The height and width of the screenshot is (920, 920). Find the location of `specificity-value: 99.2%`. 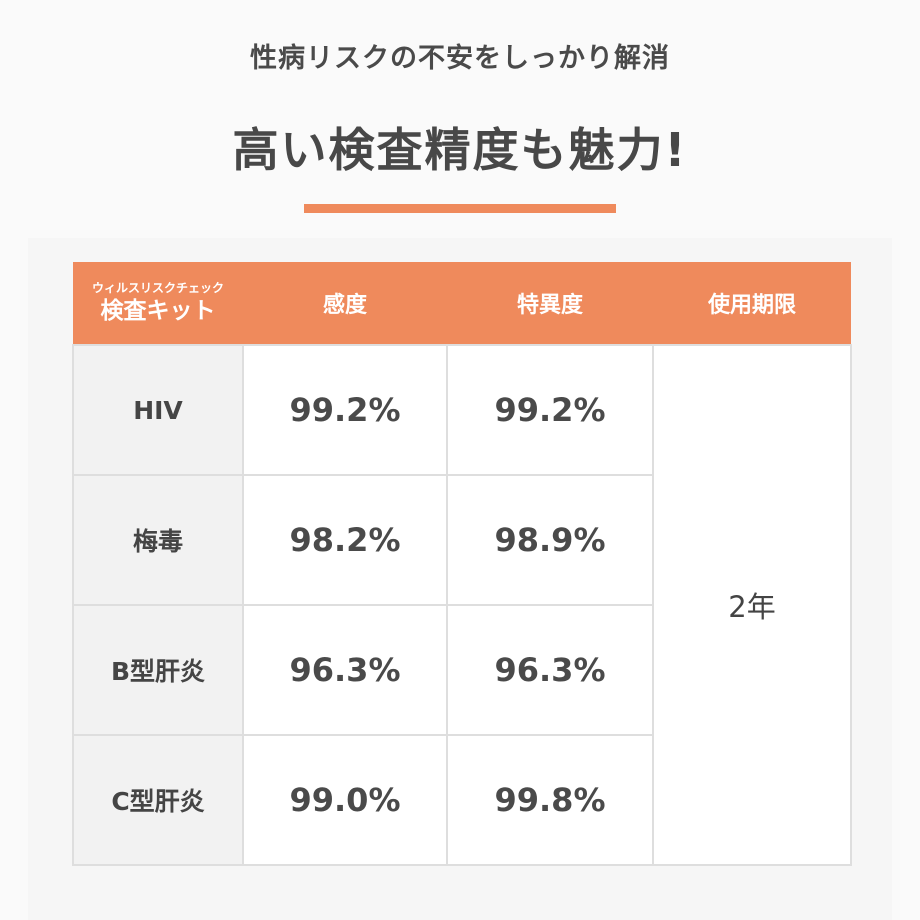

specificity-value: 99.2% is located at coordinates (550, 410).